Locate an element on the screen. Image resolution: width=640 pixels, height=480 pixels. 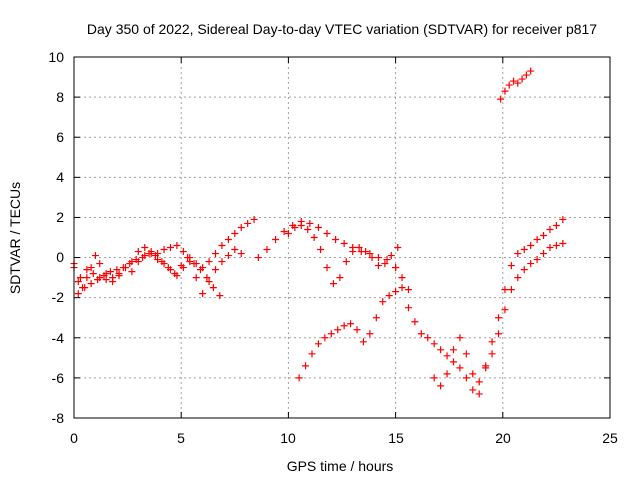
x-tick-label: 0 is located at coordinates (74, 438).